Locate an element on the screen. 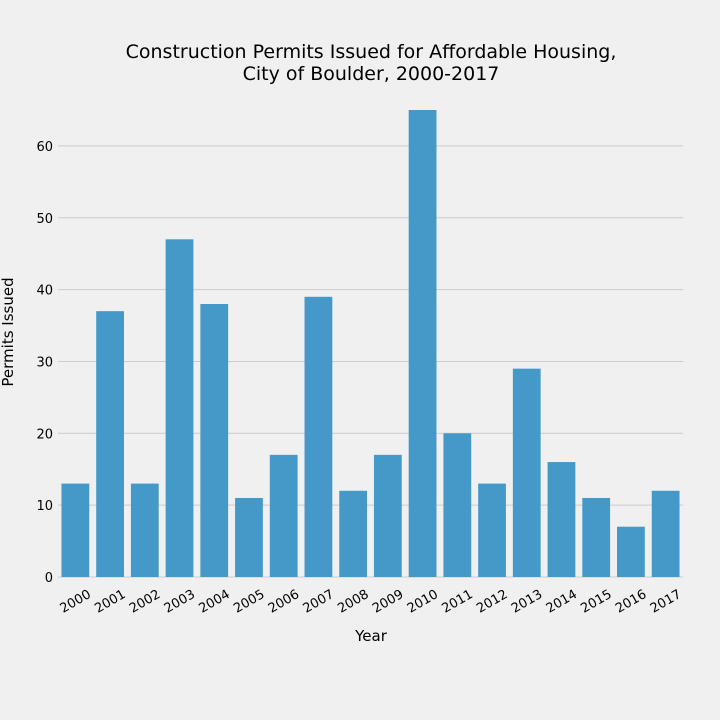 This screenshot has height=720, width=720. bar-2007 is located at coordinates (318, 436).